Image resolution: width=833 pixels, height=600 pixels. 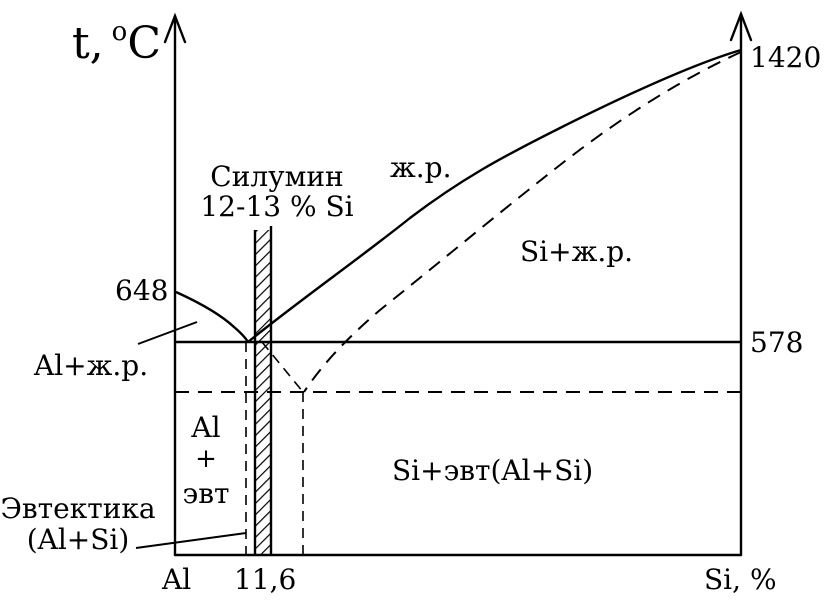 What do you see at coordinates (175, 28) in the screenshot?
I see `left-axis-arrow` at bounding box center [175, 28].